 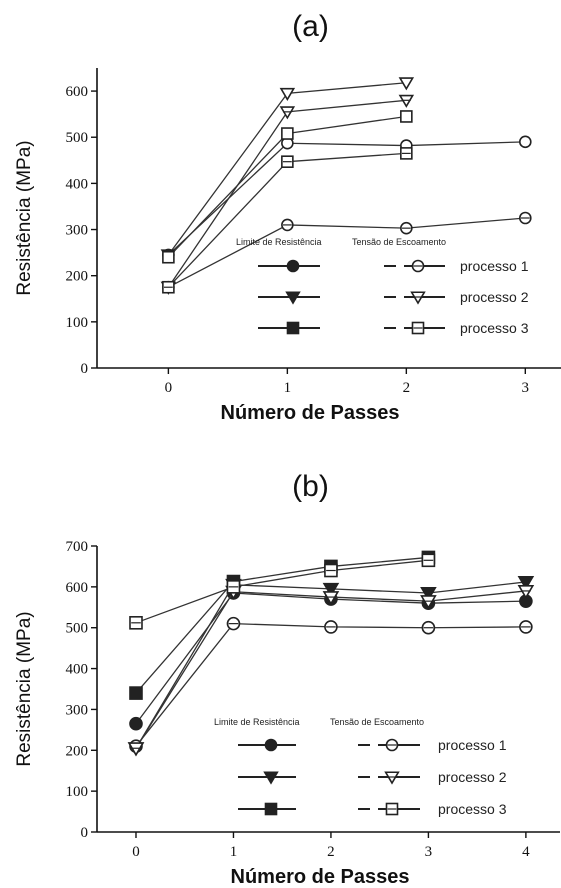 I want to click on chart-b-x-tick-label: 2, so click(x=331, y=852).